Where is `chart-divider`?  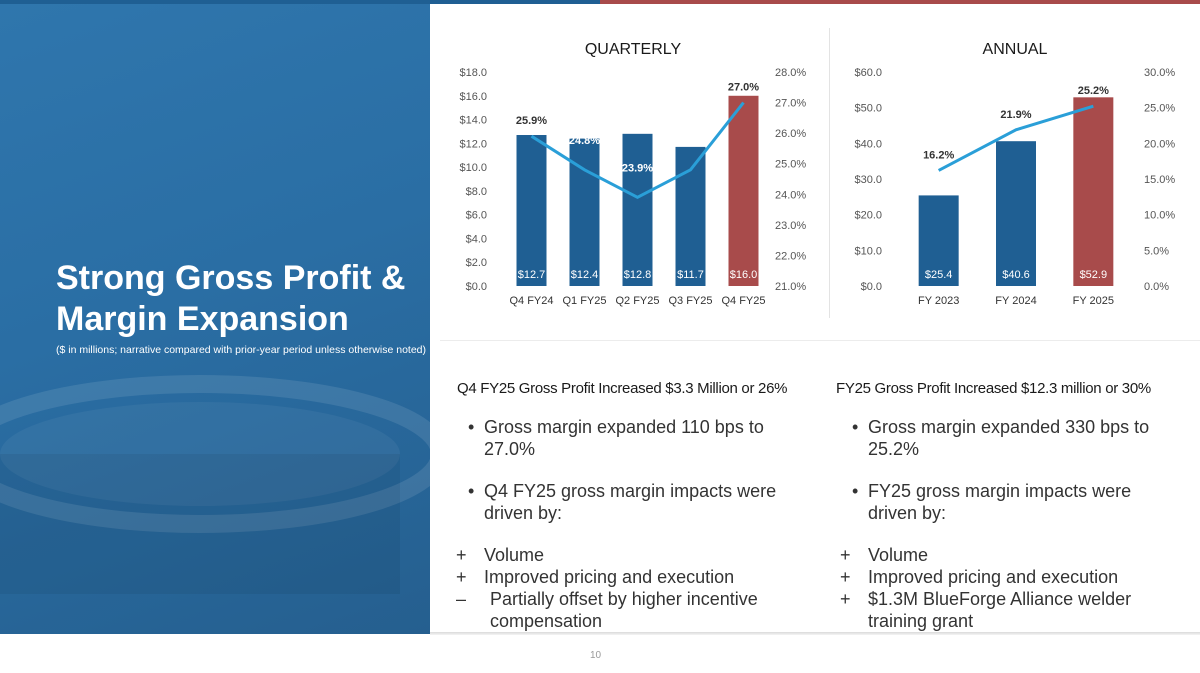 chart-divider is located at coordinates (829, 173).